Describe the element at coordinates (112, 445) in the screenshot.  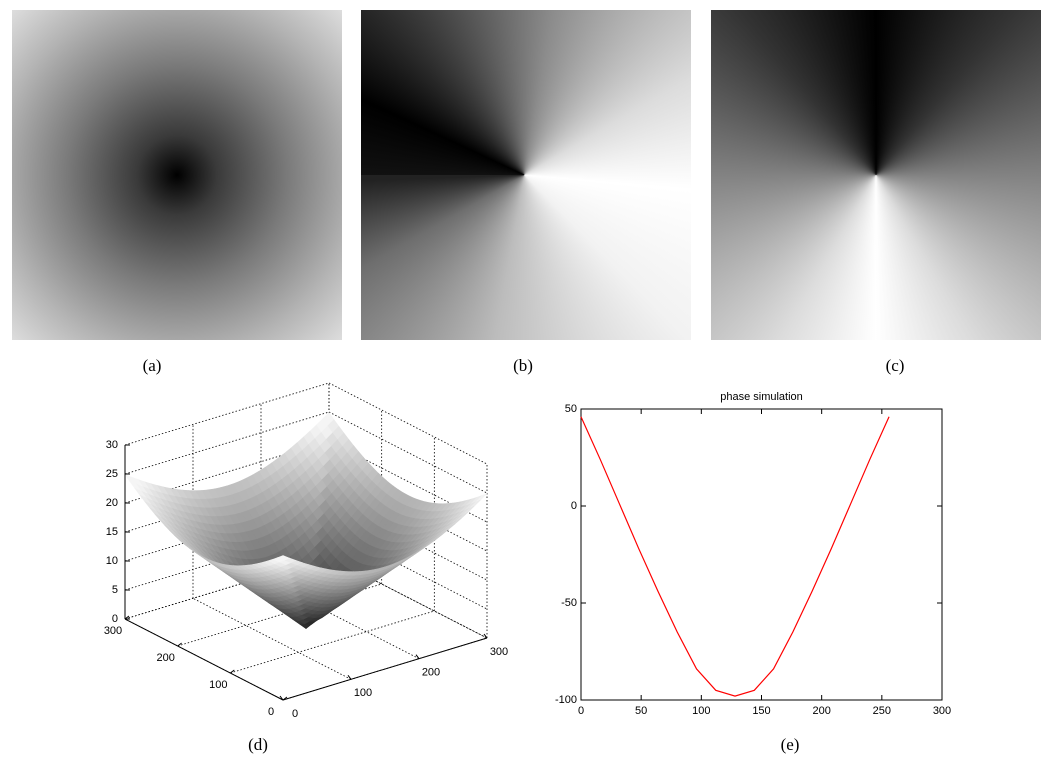
I see `z-tick-label: 30` at that location.